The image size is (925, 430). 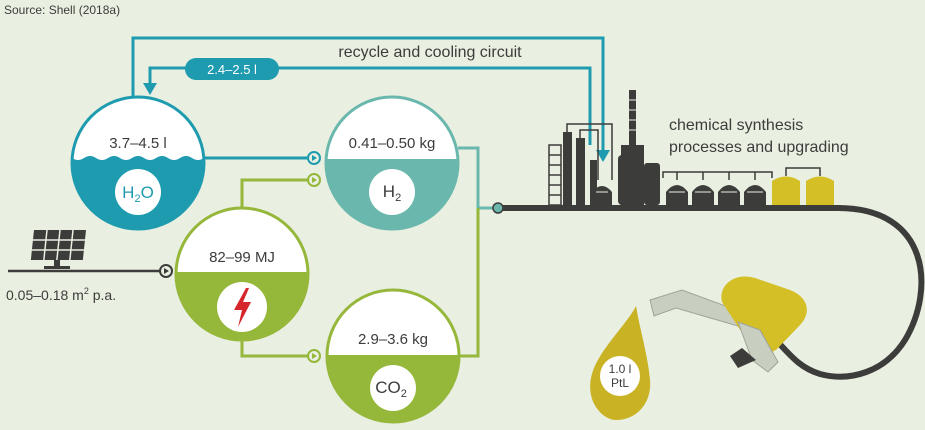 I want to click on synthesis-label-line1: chemical synthesis, so click(x=736, y=125).